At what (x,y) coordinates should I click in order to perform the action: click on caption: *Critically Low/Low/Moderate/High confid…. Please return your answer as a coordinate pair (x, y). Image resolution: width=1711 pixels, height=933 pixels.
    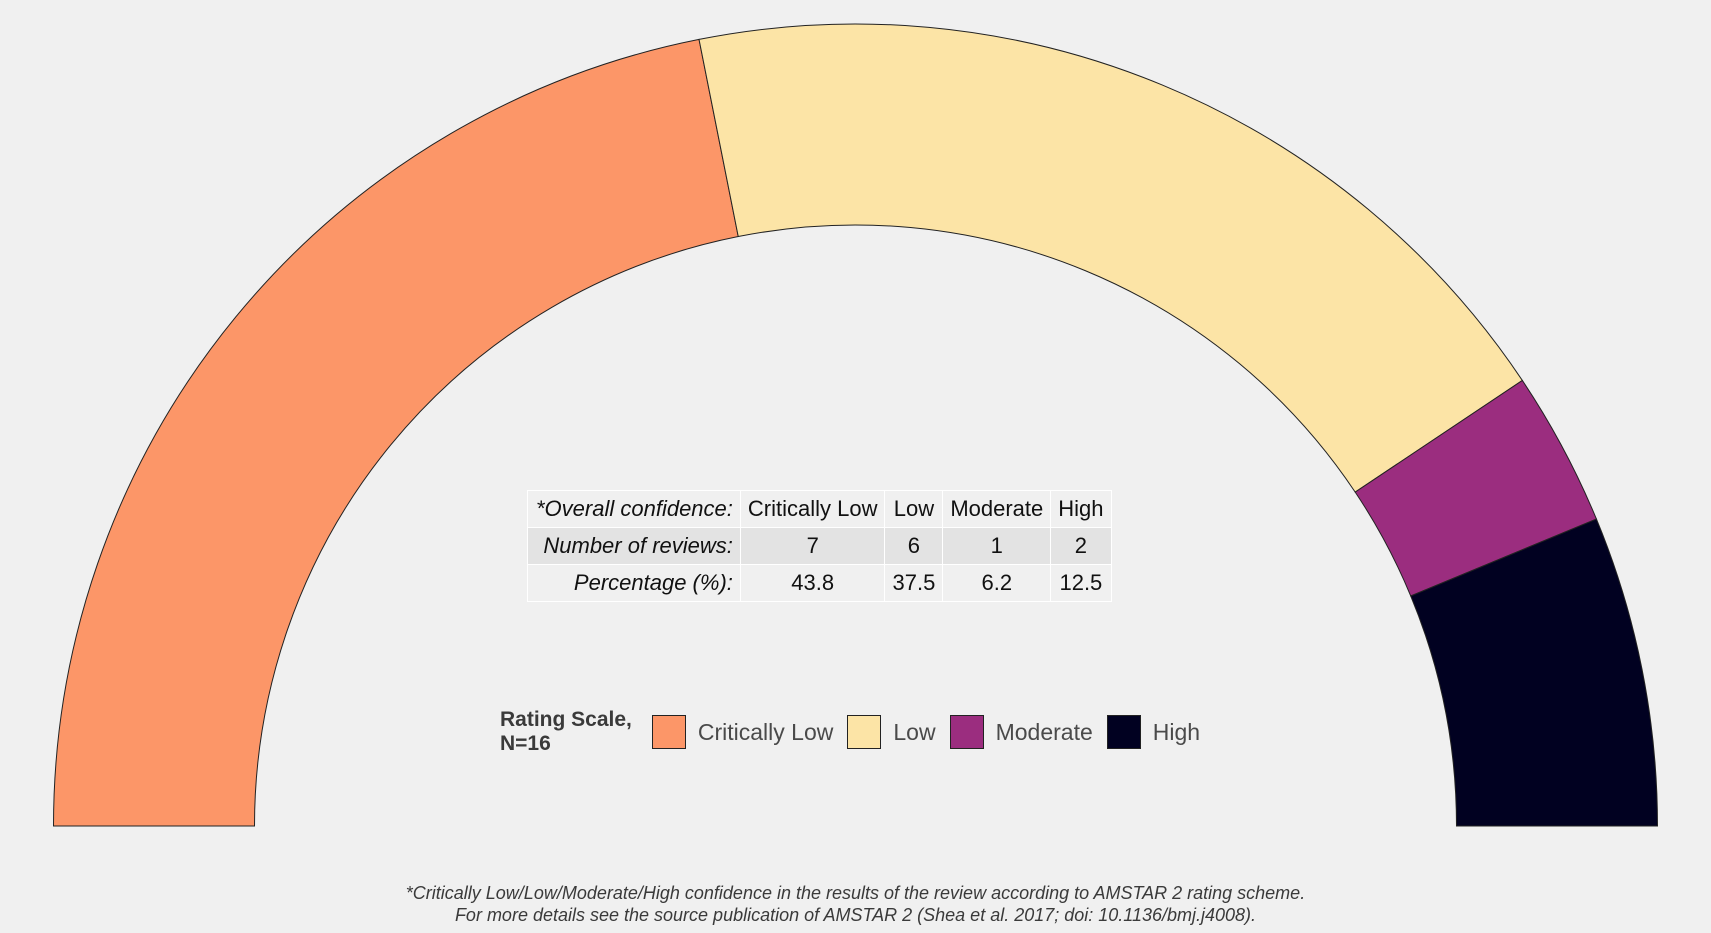
    Looking at the image, I should click on (855, 904).